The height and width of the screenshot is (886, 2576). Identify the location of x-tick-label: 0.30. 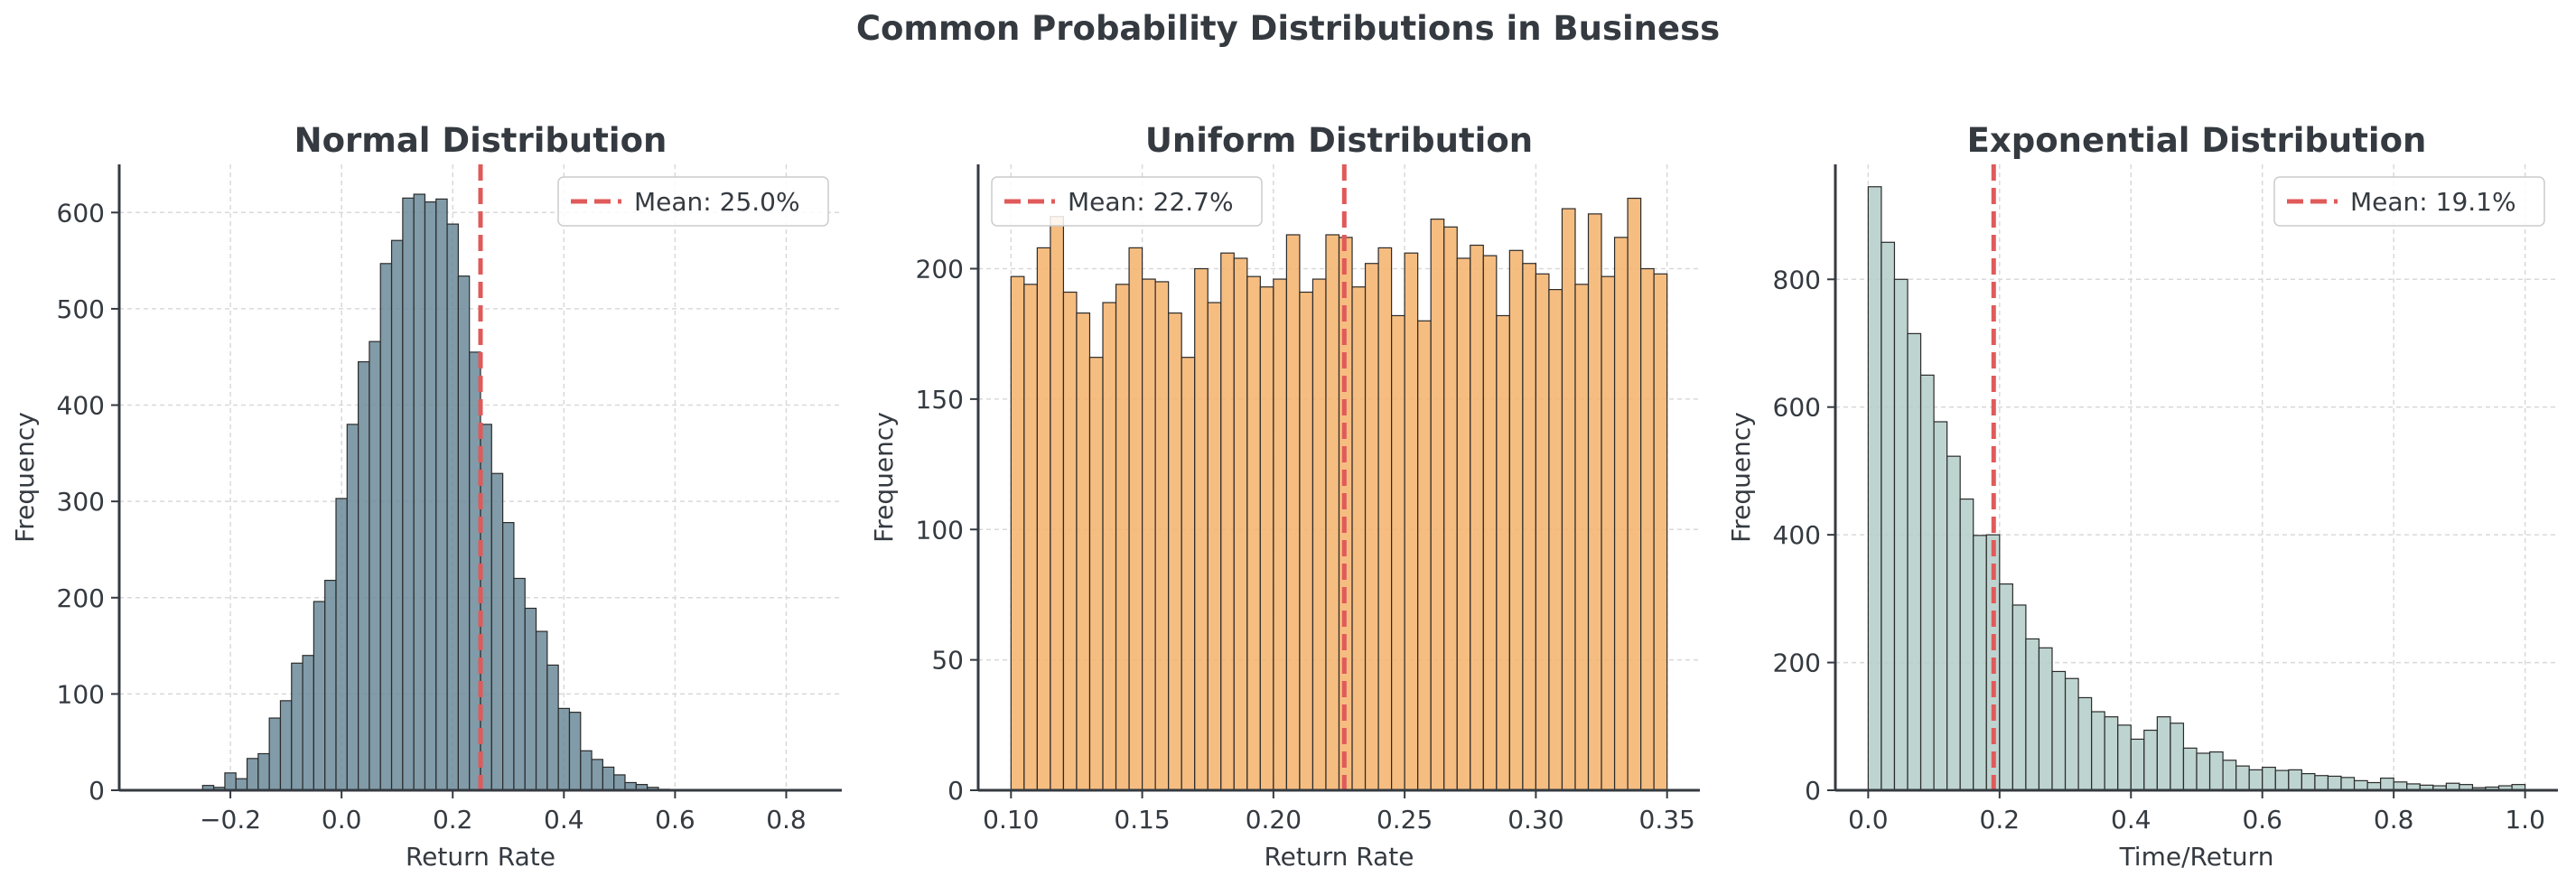
(1535, 820).